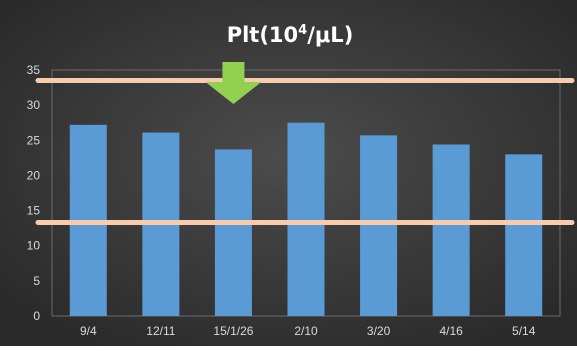  What do you see at coordinates (233, 331) in the screenshot?
I see `x-tick-label: 15/1/26` at bounding box center [233, 331].